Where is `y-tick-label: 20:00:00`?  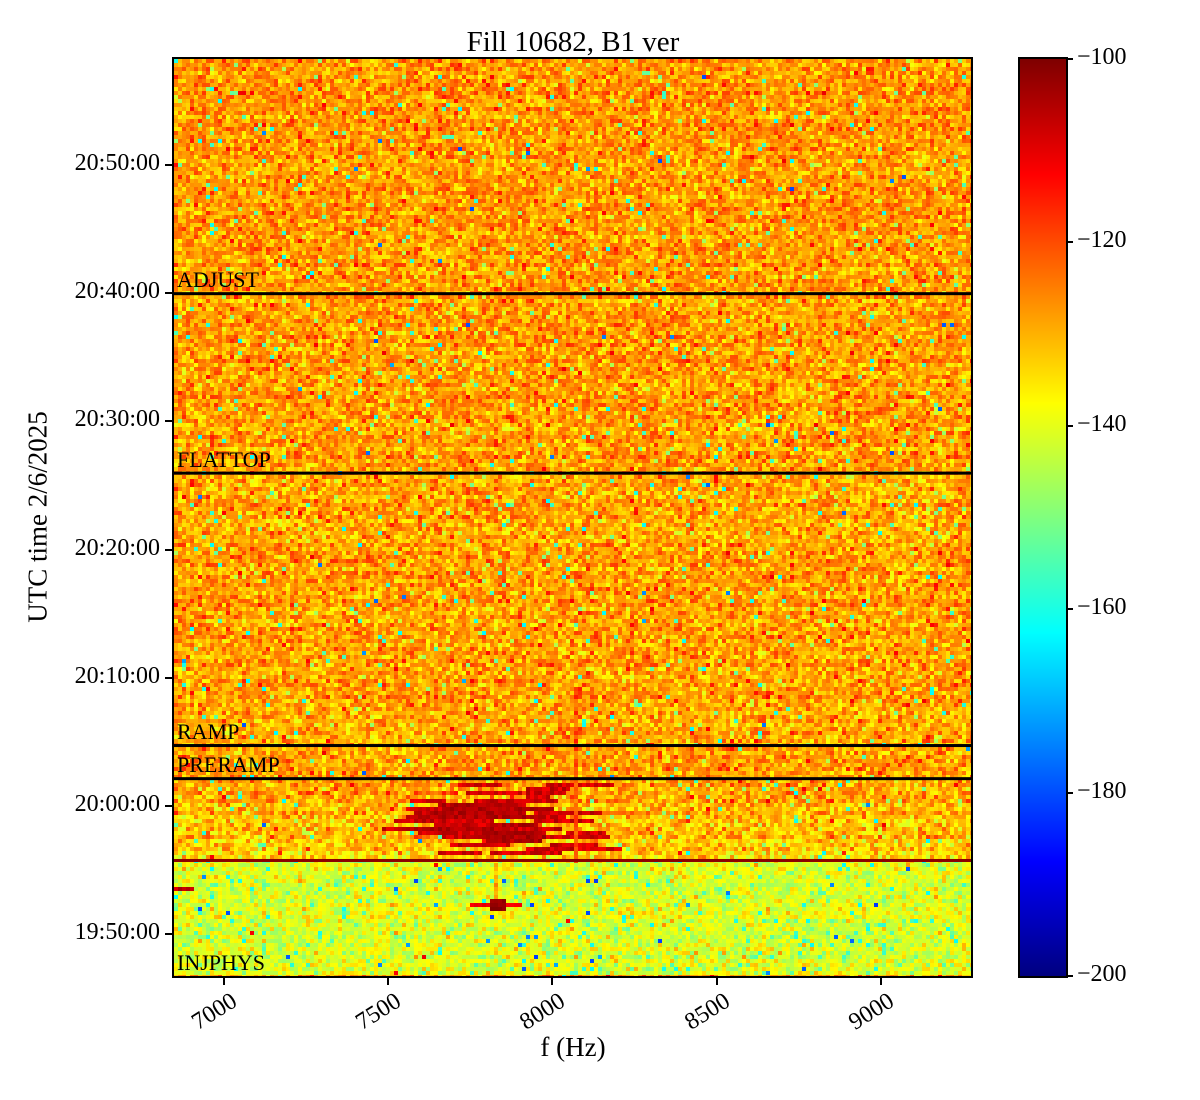
y-tick-label: 20:00:00 is located at coordinates (117, 803).